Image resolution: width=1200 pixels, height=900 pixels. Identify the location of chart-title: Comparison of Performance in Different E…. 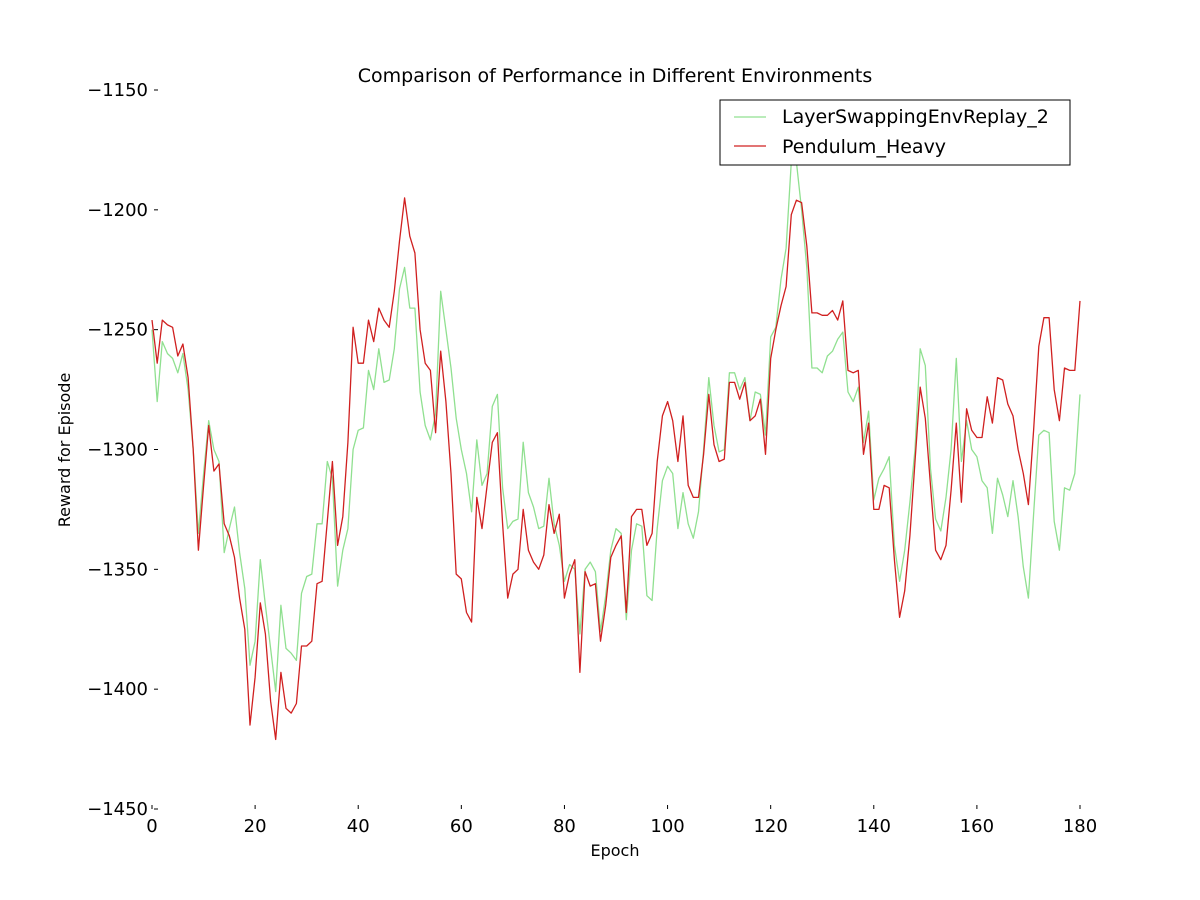
(615, 76).